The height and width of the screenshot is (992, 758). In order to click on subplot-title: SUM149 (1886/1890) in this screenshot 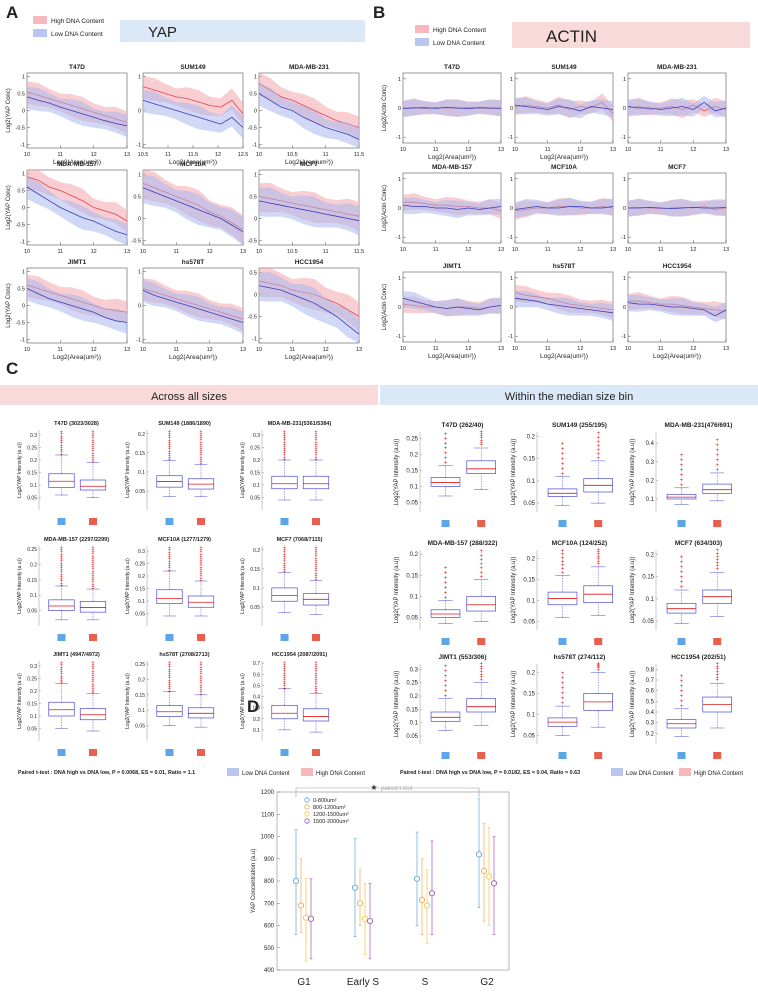, I will do `click(184, 424)`.